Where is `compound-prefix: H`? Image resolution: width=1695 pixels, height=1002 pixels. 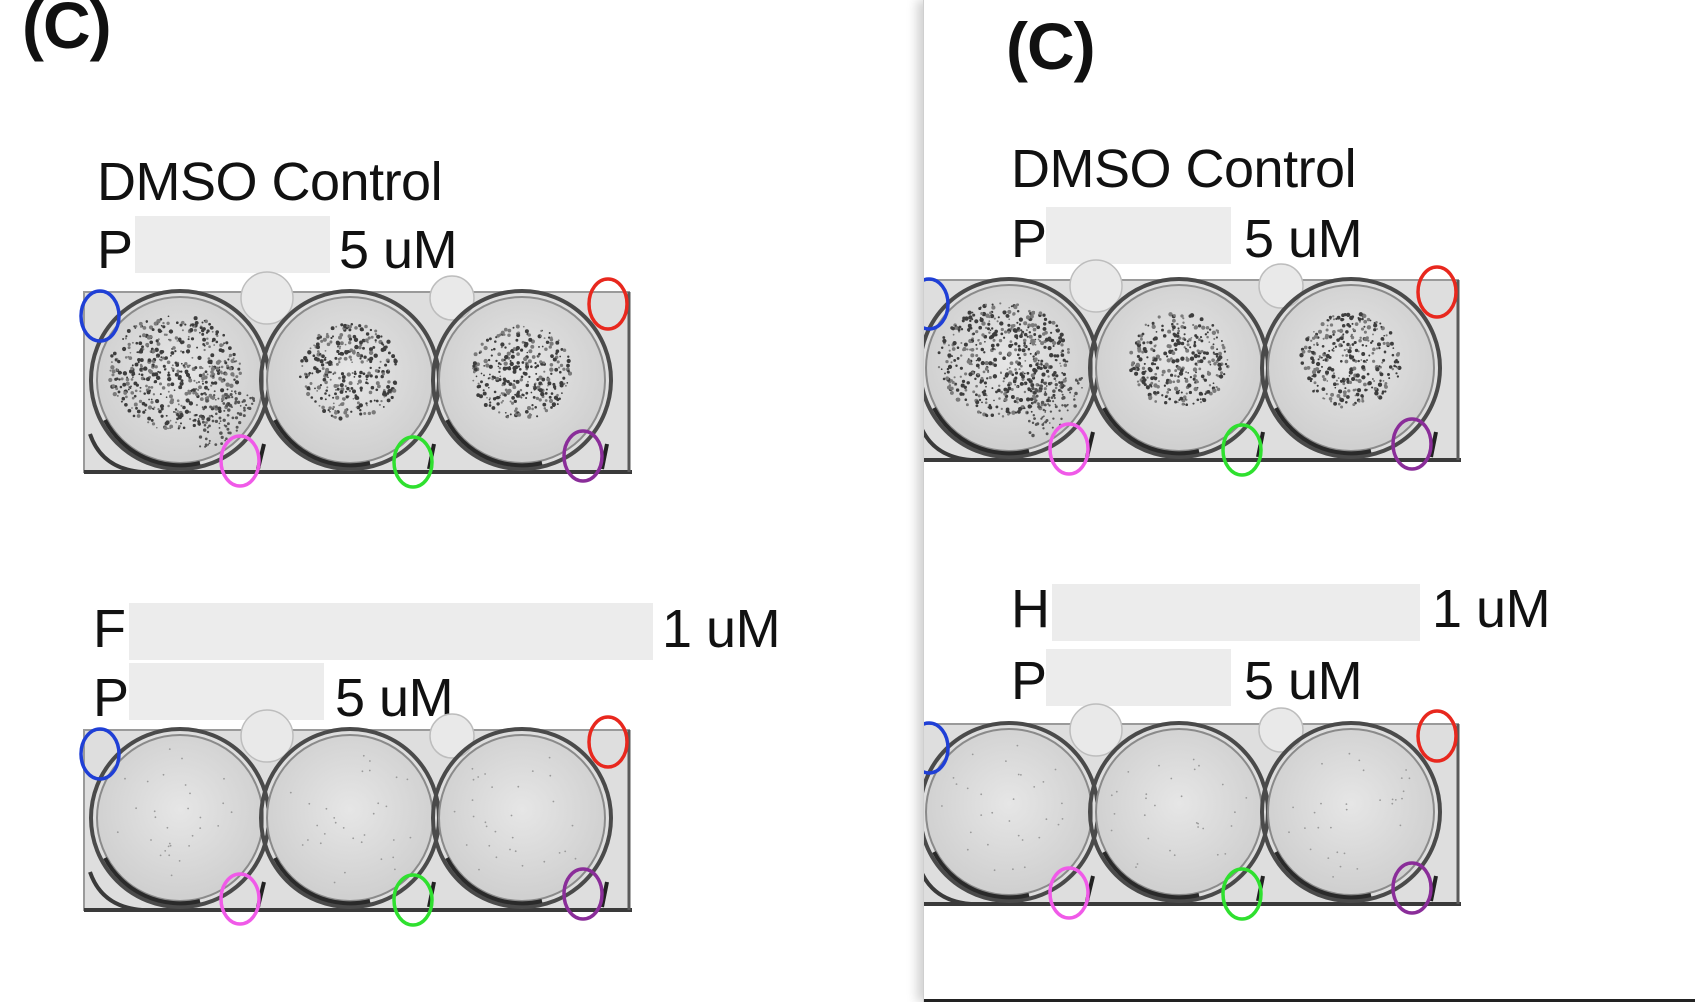
compound-prefix: H is located at coordinates (1030, 609).